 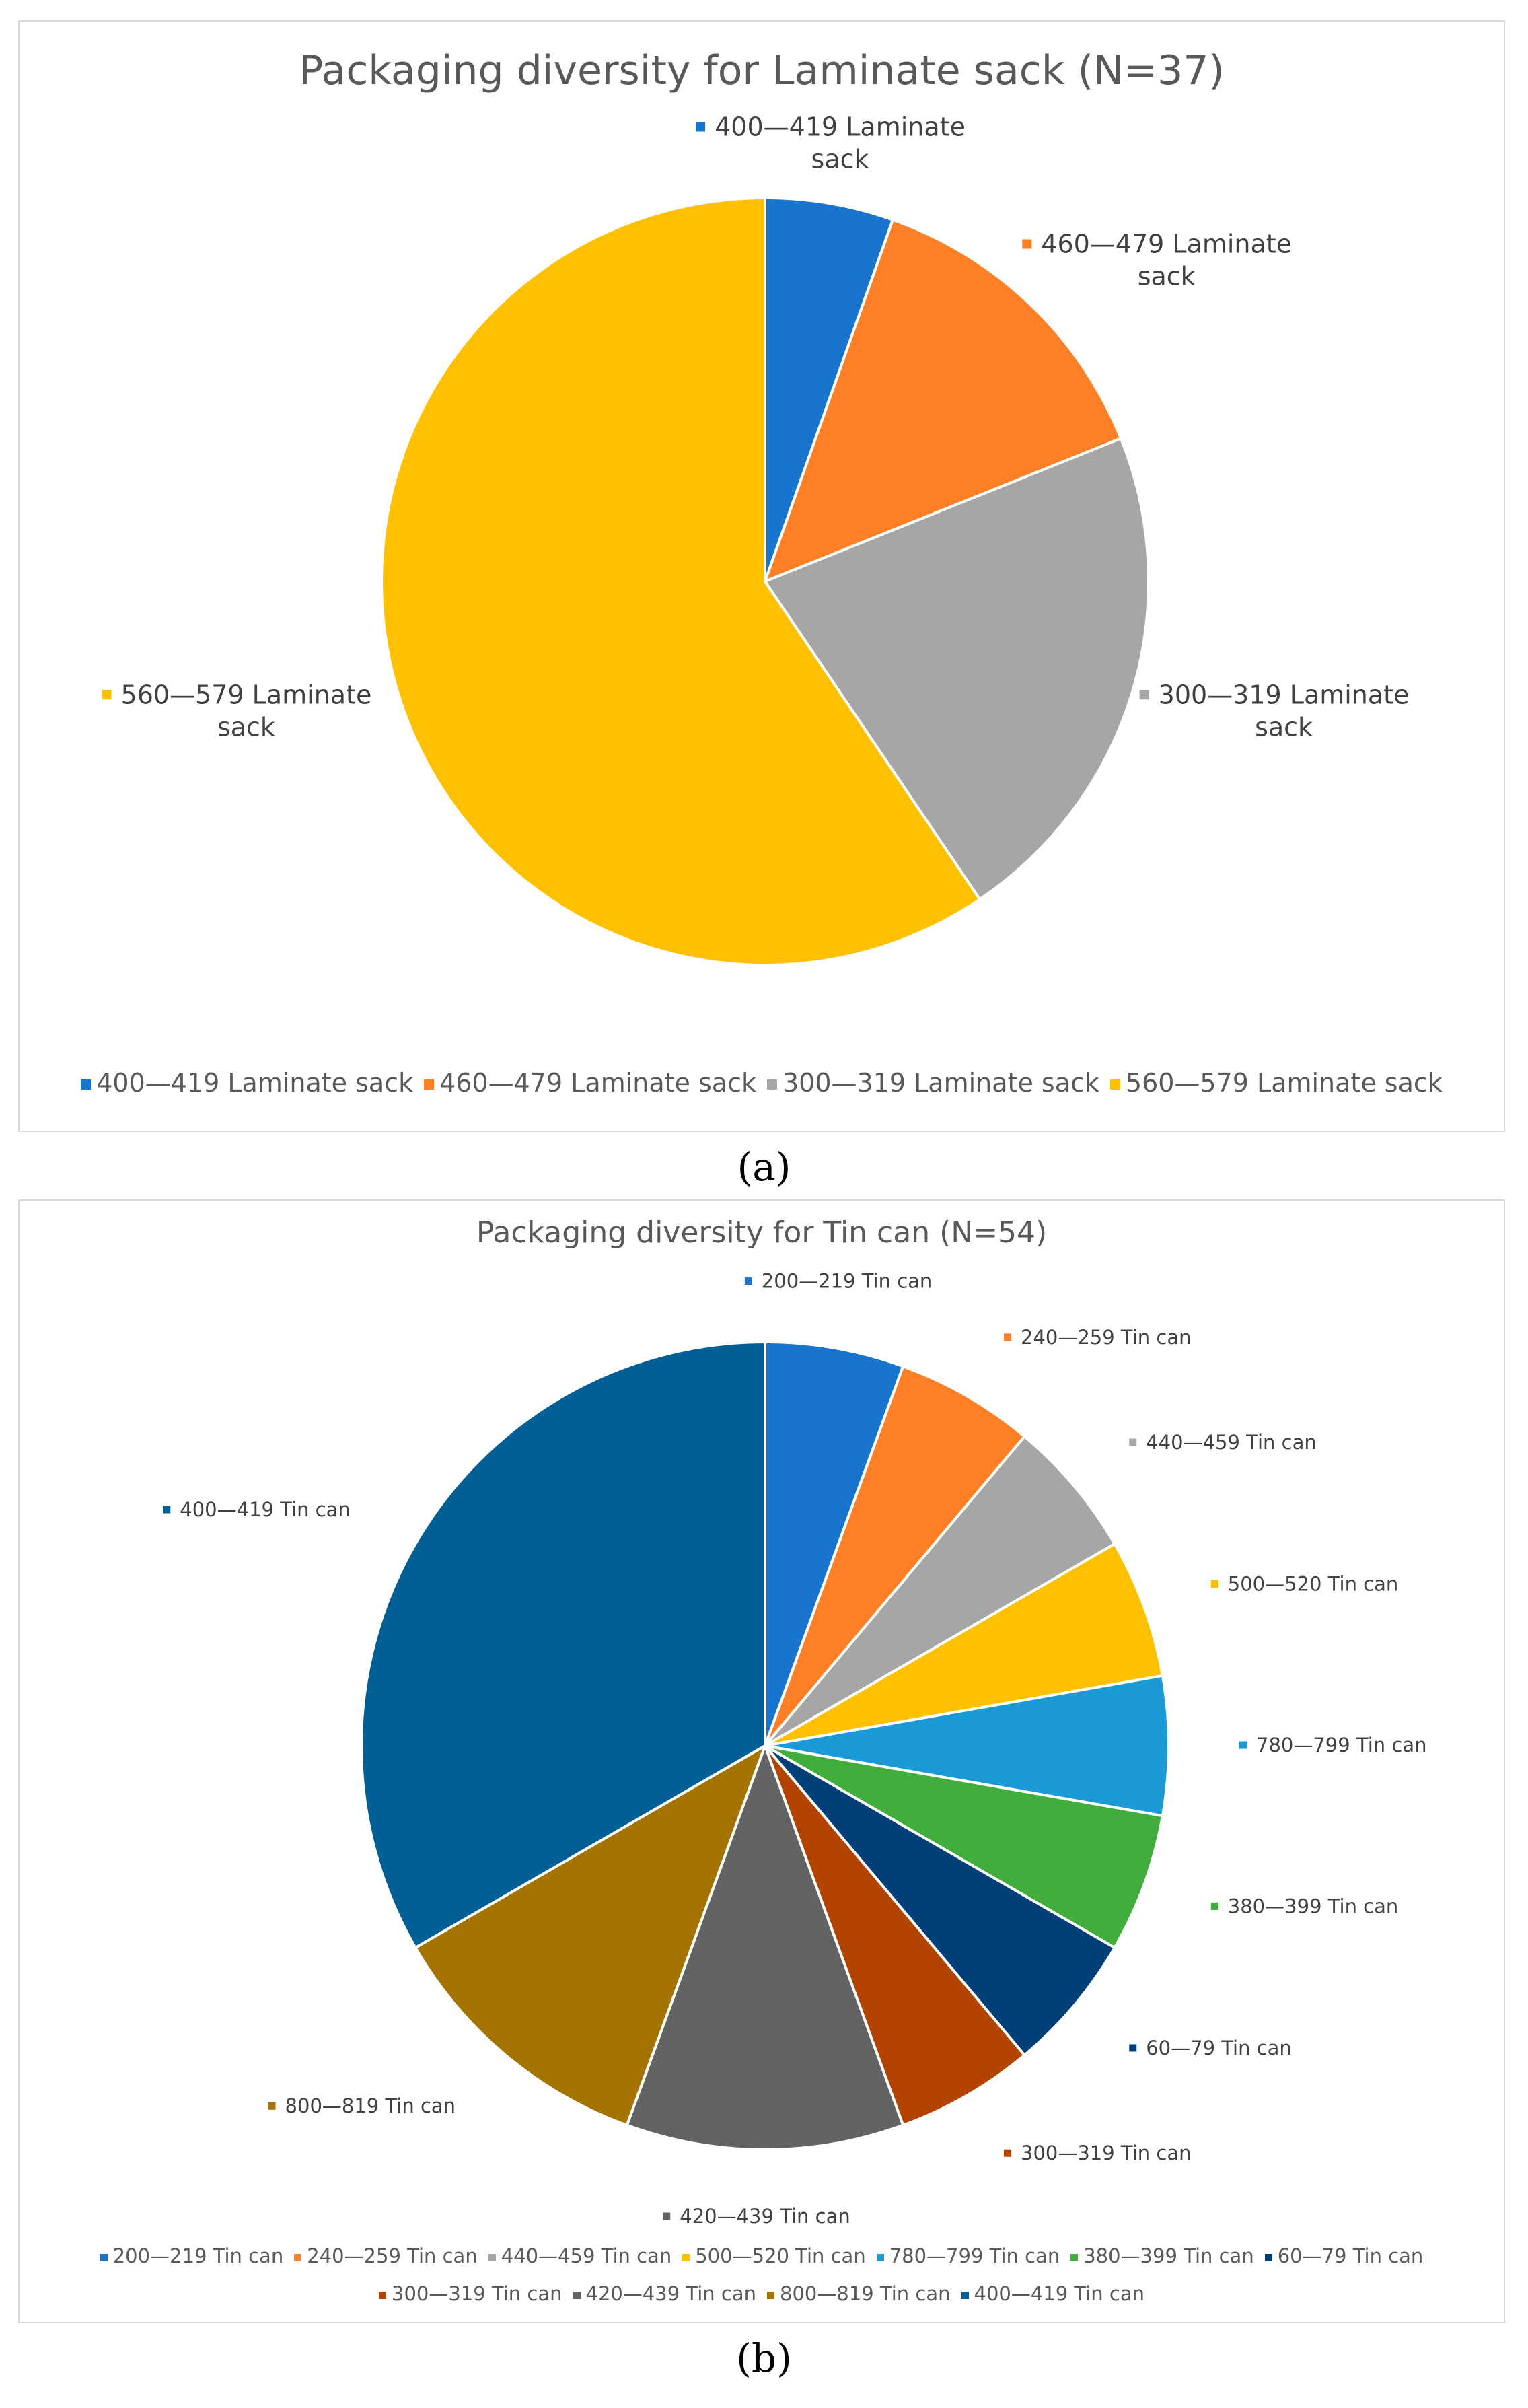 What do you see at coordinates (965, 1645) in the screenshot?
I see `pie-slice-b-500-520-tin-can` at bounding box center [965, 1645].